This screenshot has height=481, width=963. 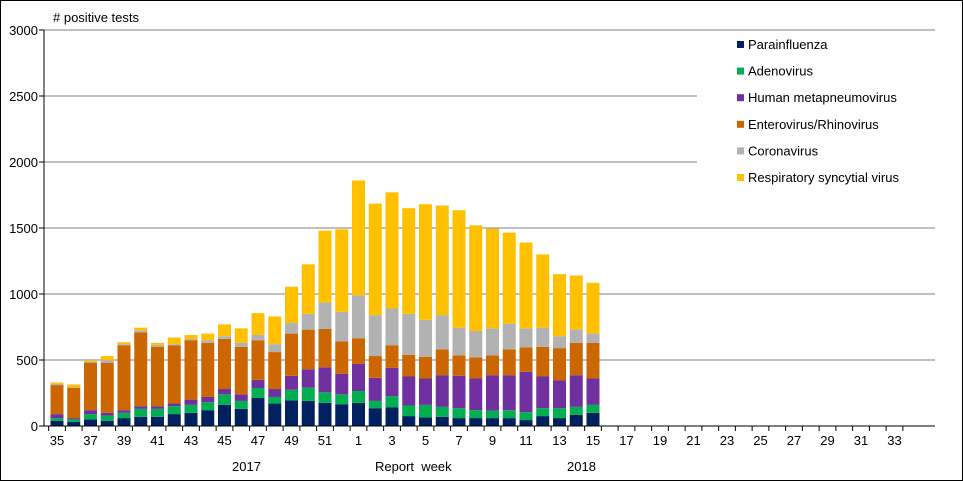 I want to click on y-tick-label: 2500, so click(x=23, y=96).